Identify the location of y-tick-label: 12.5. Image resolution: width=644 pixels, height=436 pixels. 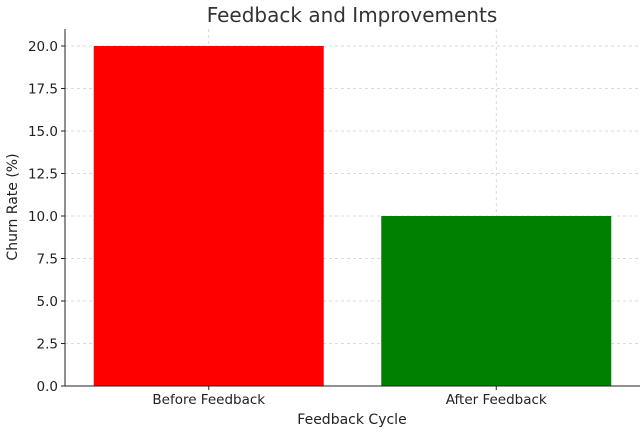
(43, 175).